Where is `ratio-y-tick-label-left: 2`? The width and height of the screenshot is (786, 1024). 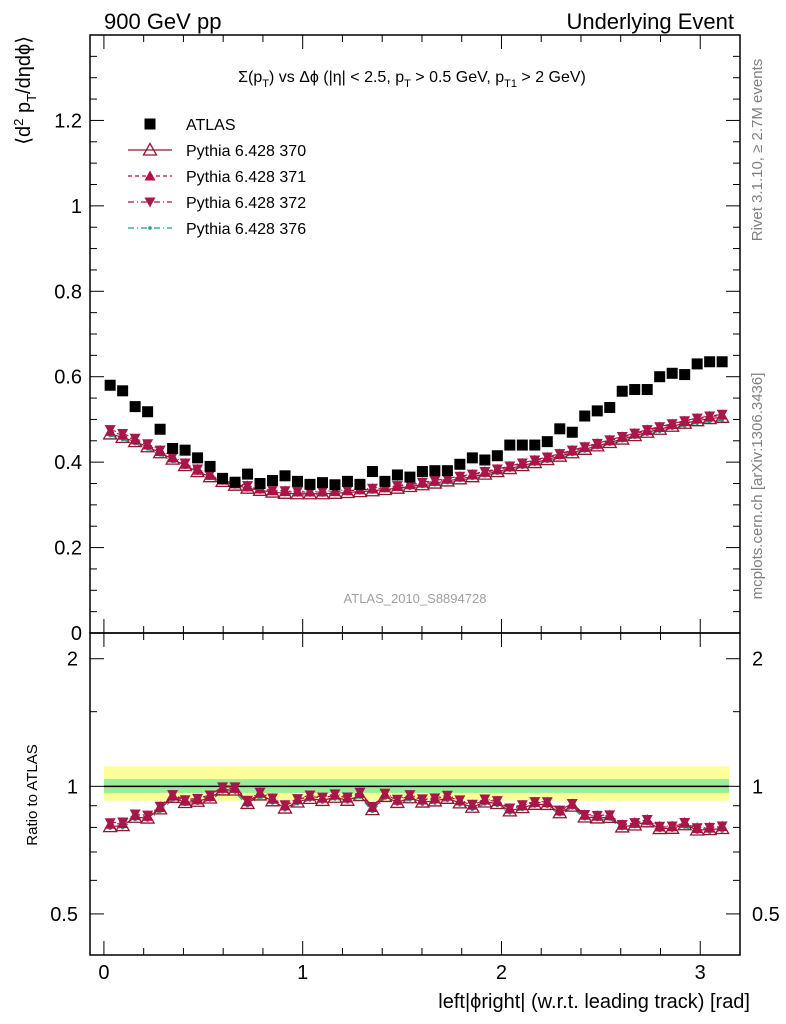 ratio-y-tick-label-left: 2 is located at coordinates (72, 660).